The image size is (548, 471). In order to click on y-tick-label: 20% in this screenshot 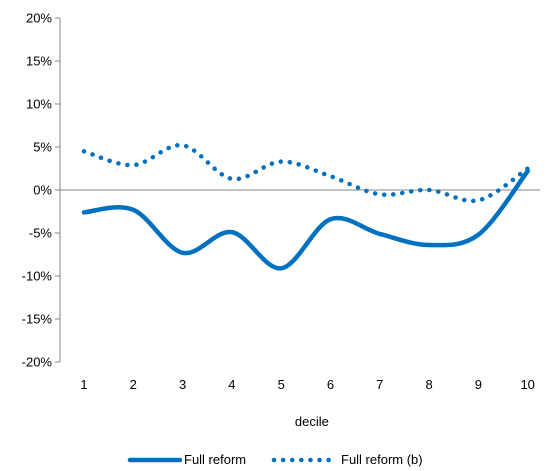, I will do `click(39, 18)`.